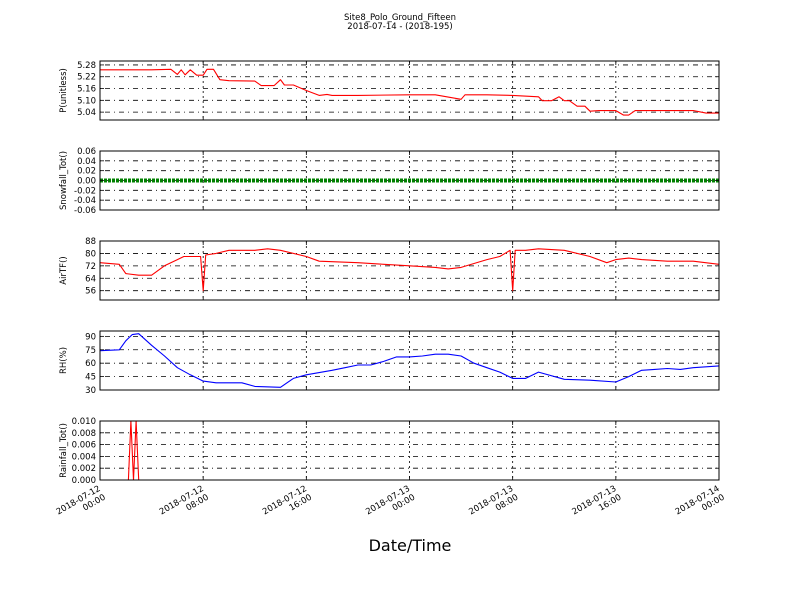 This screenshot has width=800, height=600. Describe the element at coordinates (64, 270) in the screenshot. I see `y-axis-label: AirTF()` at that location.